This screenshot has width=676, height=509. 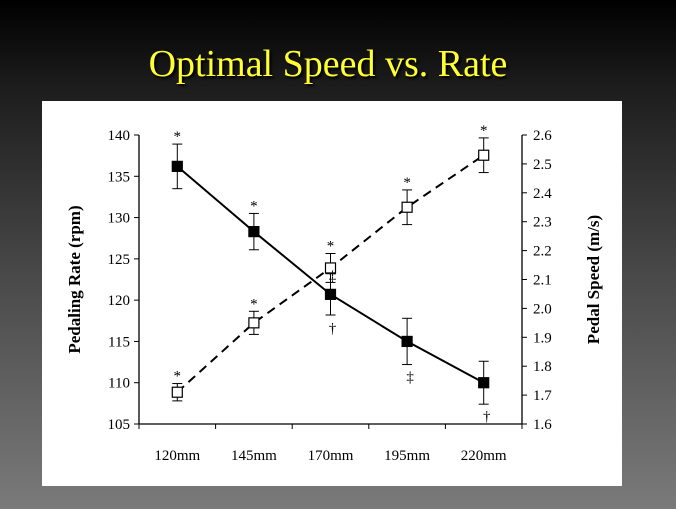 What do you see at coordinates (119, 260) in the screenshot?
I see `y-left-tick-label: 125` at bounding box center [119, 260].